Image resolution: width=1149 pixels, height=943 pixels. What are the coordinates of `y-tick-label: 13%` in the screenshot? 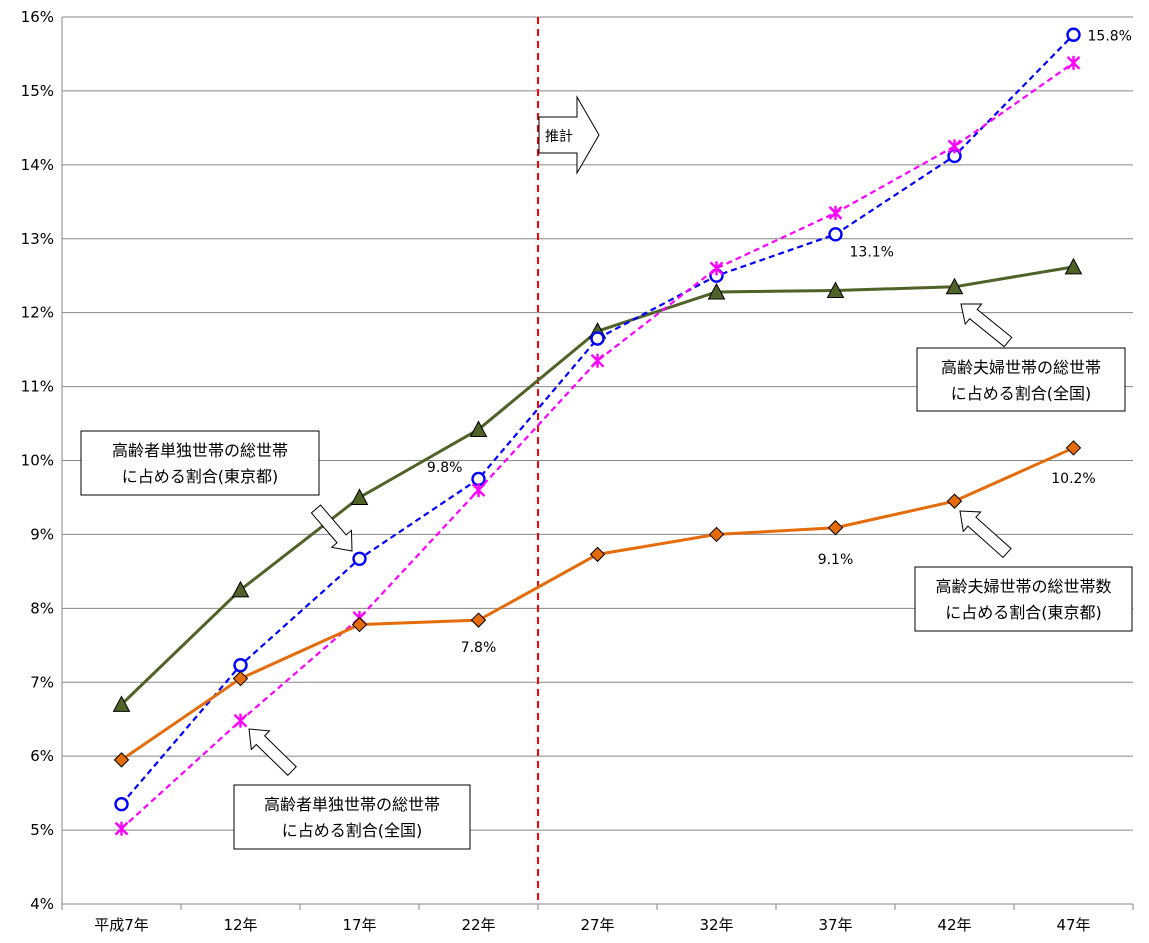 It's located at (37, 239).